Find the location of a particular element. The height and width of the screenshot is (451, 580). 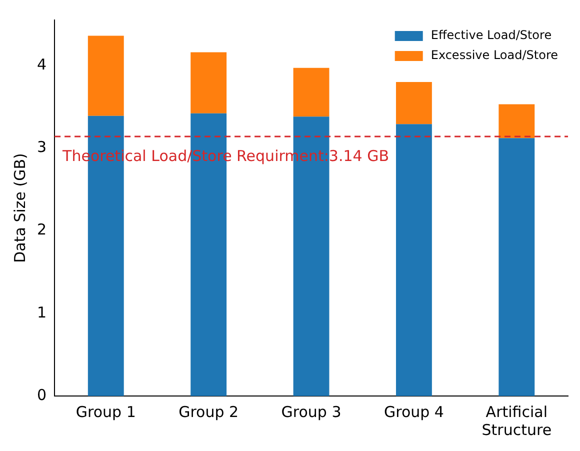

x-tick-label: Group 4 is located at coordinates (414, 411).